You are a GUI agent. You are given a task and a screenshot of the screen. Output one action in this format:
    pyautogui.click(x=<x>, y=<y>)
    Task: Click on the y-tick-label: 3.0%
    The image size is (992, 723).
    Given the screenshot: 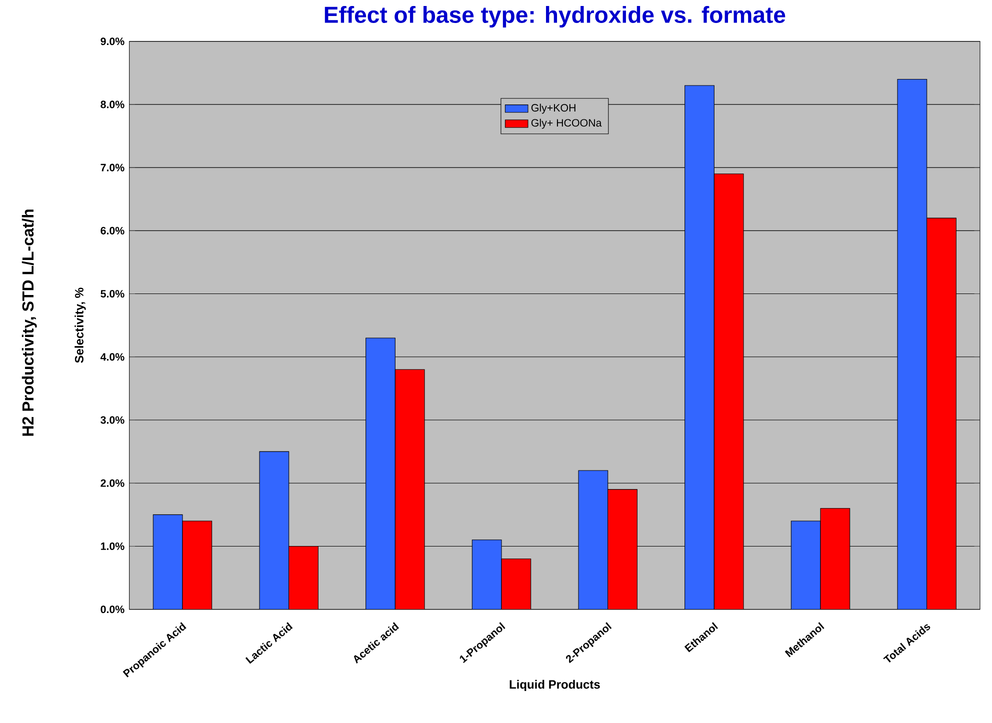 What is the action you would take?
    pyautogui.click(x=112, y=420)
    